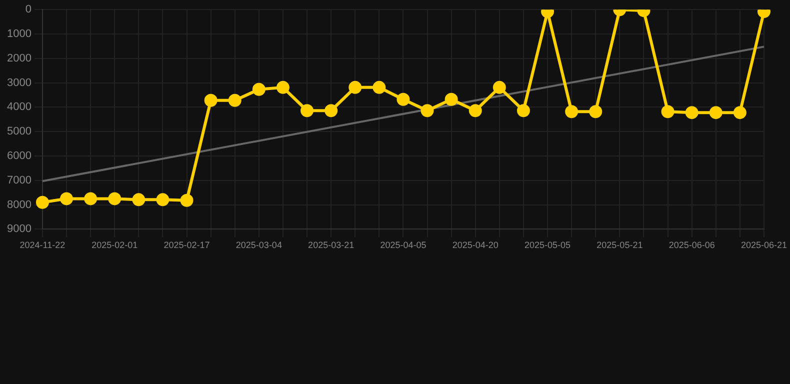 Image resolution: width=790 pixels, height=384 pixels. What do you see at coordinates (115, 245) in the screenshot?
I see `x-tick-label: 2025-02-01` at bounding box center [115, 245].